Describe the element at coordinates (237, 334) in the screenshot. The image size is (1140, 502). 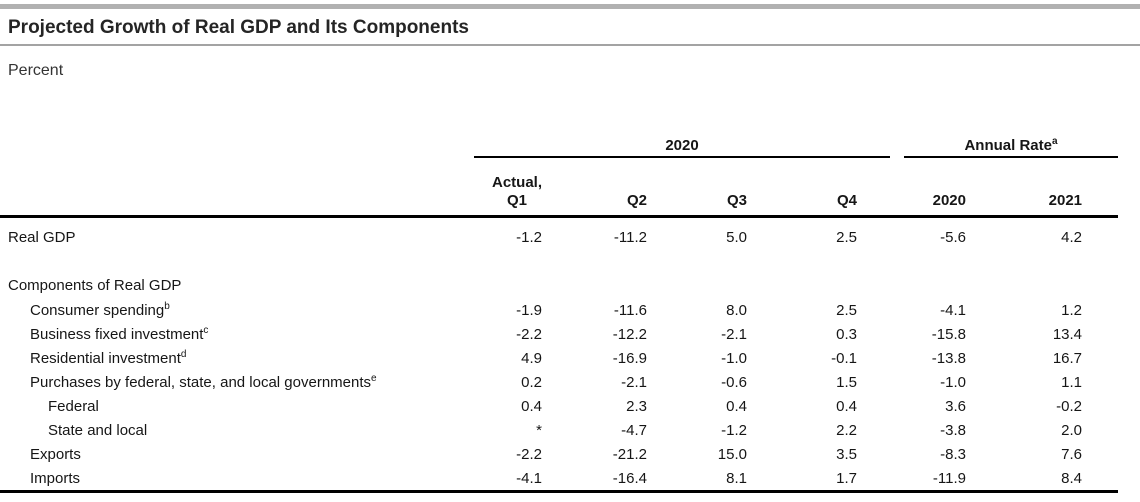
I see `row-label: Business fixed investmentc` at that location.